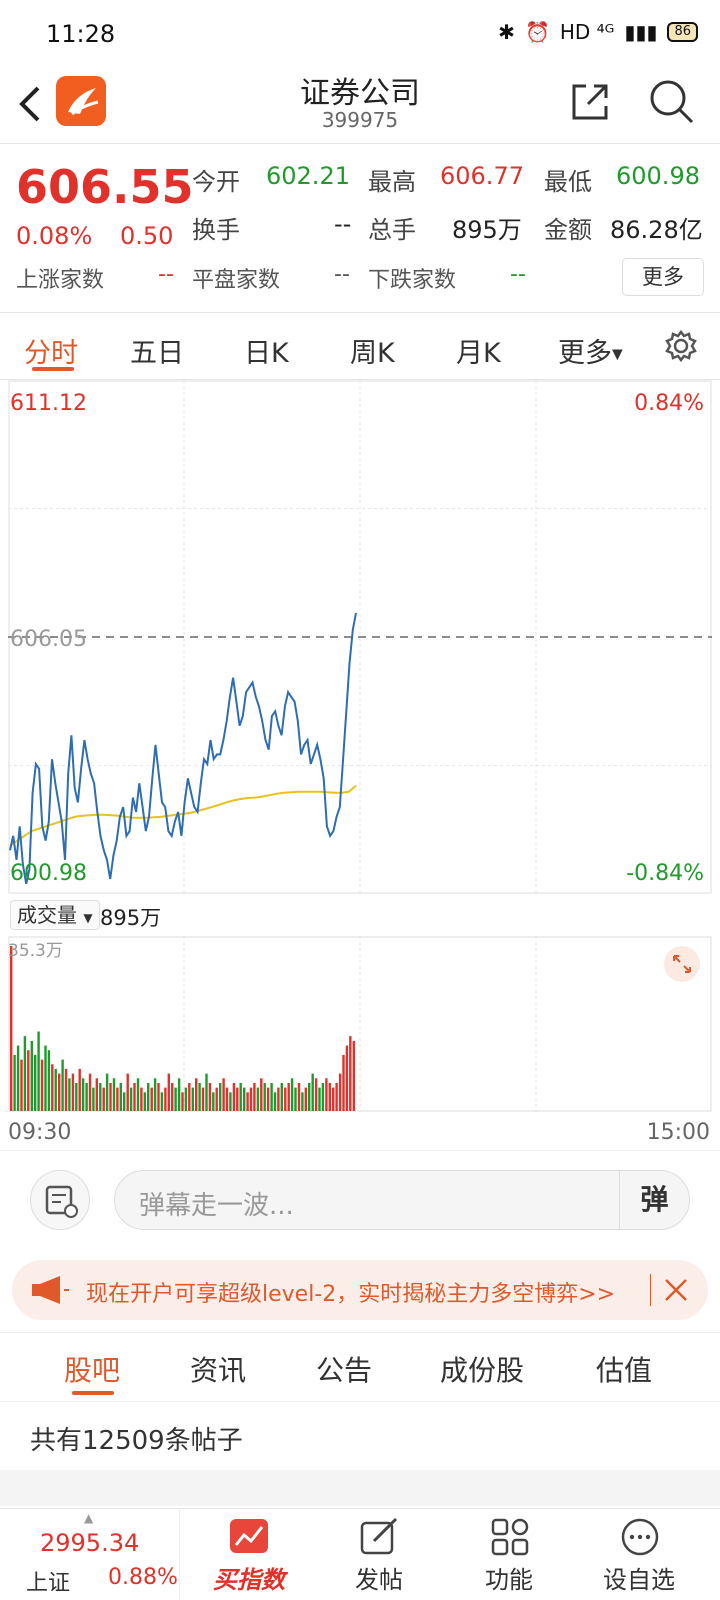 The height and width of the screenshot is (1600, 720). What do you see at coordinates (216, 182) in the screenshot?
I see `open-label: 今开` at bounding box center [216, 182].